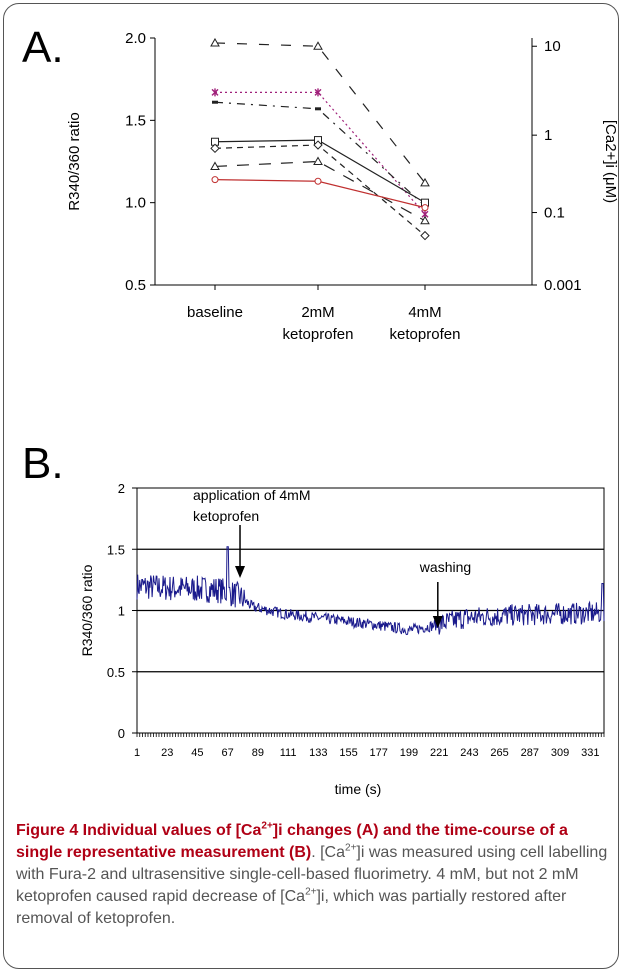 This screenshot has height=973, width=625. What do you see at coordinates (87, 610) in the screenshot?
I see `chart-b-y-axis-label: R340/360 ratio` at bounding box center [87, 610].